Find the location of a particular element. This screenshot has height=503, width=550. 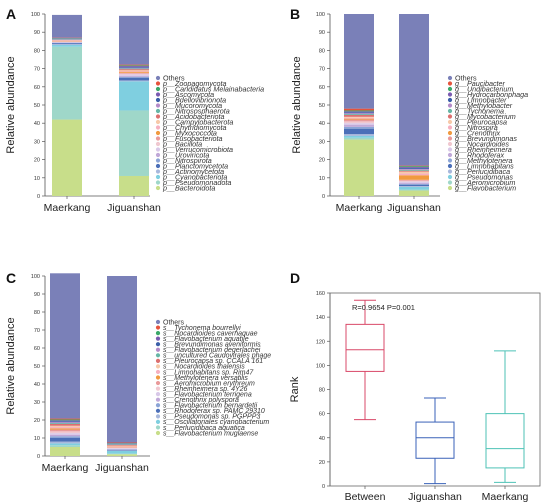

legend-label: g__Hydrocarbonphaga is located at coordinates (491, 94).